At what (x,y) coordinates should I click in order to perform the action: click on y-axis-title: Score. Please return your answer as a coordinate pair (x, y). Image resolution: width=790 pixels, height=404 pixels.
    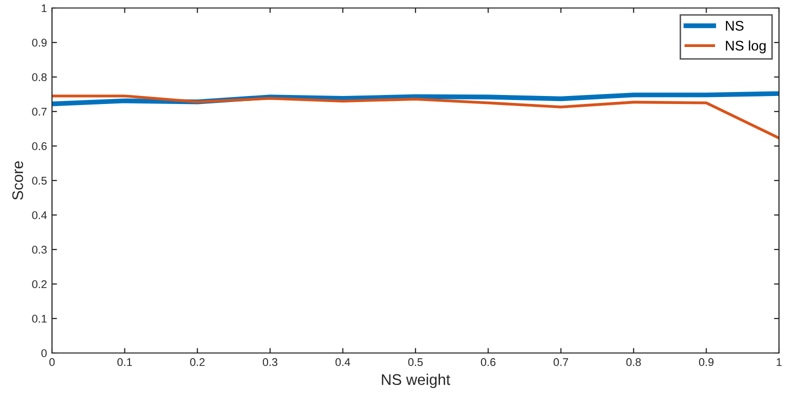
    Looking at the image, I should click on (18, 180).